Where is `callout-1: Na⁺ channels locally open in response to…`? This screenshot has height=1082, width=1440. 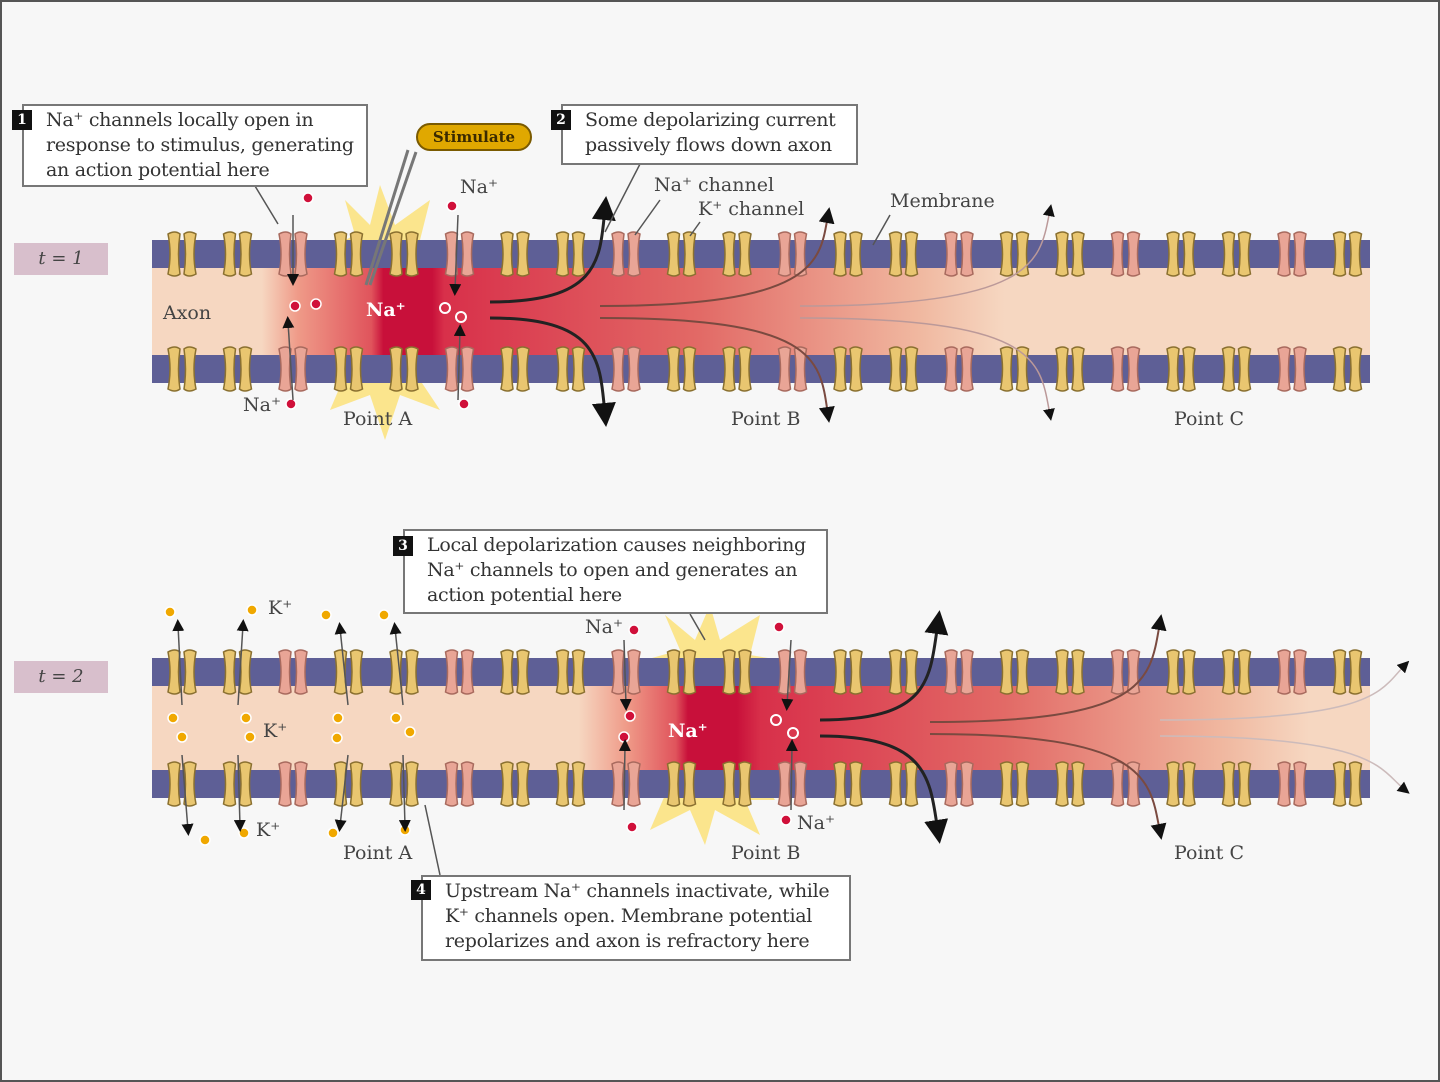 callout-1: Na⁺ channels locally open in response to… is located at coordinates (195, 145).